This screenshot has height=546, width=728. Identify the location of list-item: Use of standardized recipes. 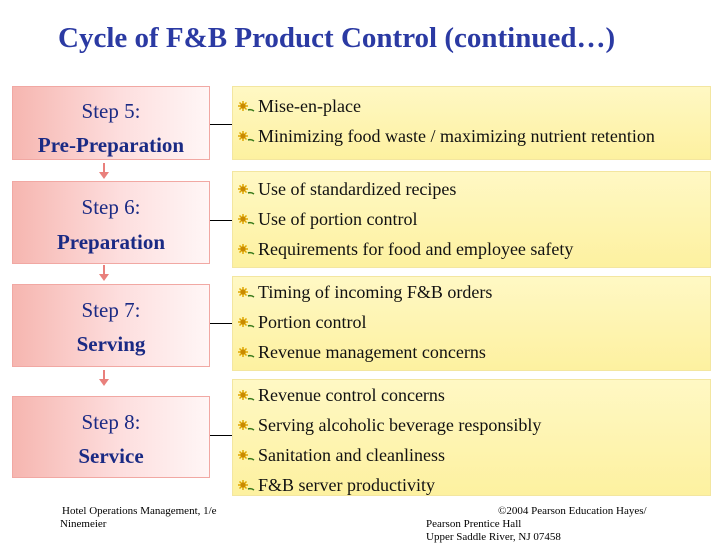
(346, 189).